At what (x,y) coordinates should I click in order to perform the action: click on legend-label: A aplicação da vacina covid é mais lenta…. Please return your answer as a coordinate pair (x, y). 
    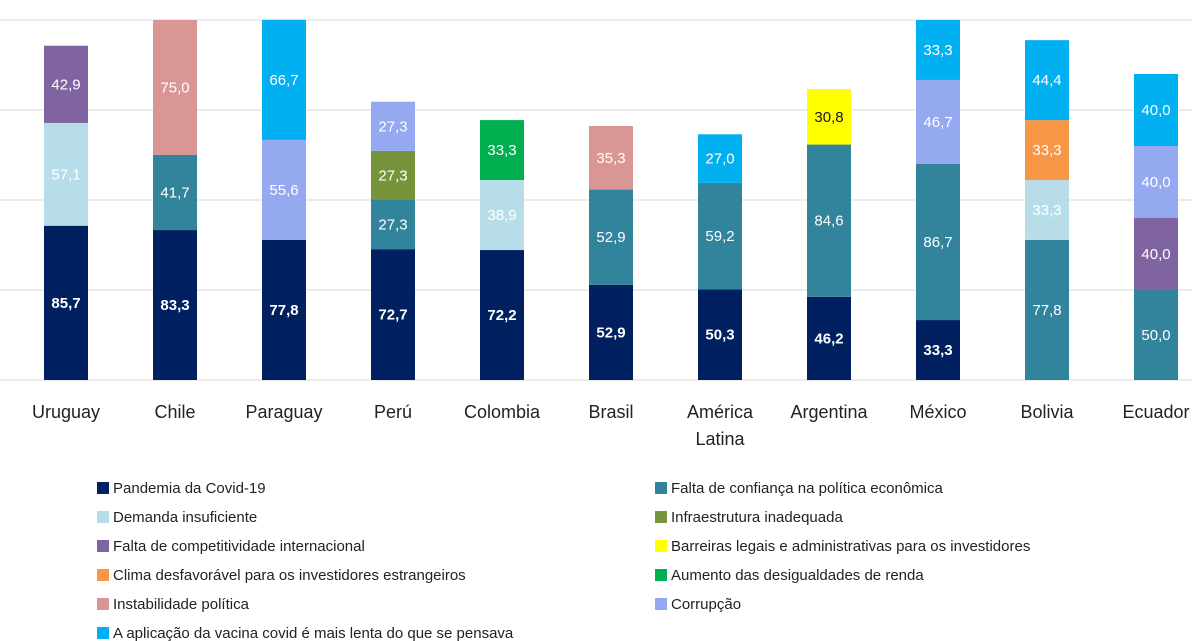
    Looking at the image, I should click on (313, 633).